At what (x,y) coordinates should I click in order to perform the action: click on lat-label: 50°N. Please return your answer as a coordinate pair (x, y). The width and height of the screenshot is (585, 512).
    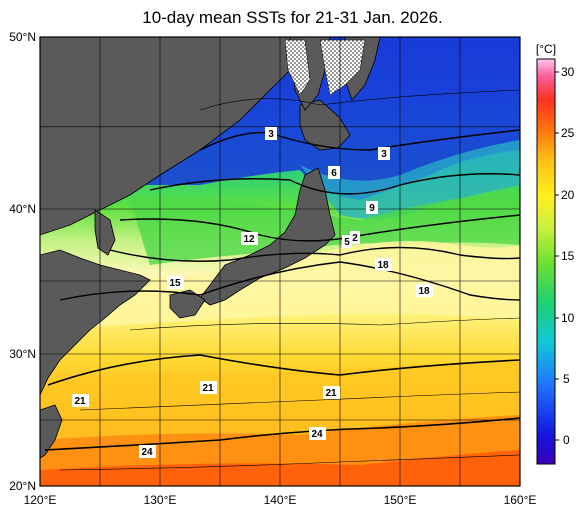
    Looking at the image, I should click on (22, 37).